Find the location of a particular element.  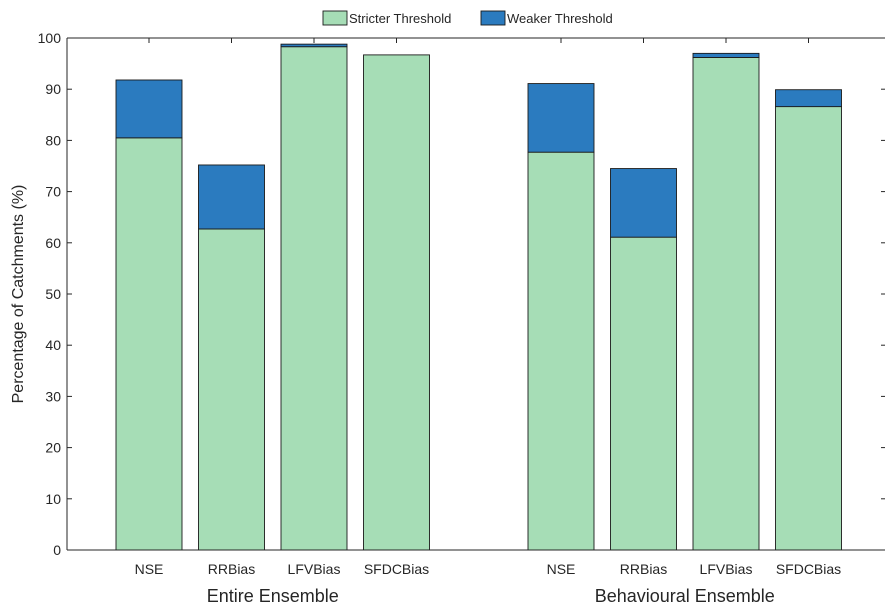

group-label: Behavioural Ensemble is located at coordinates (685, 596).